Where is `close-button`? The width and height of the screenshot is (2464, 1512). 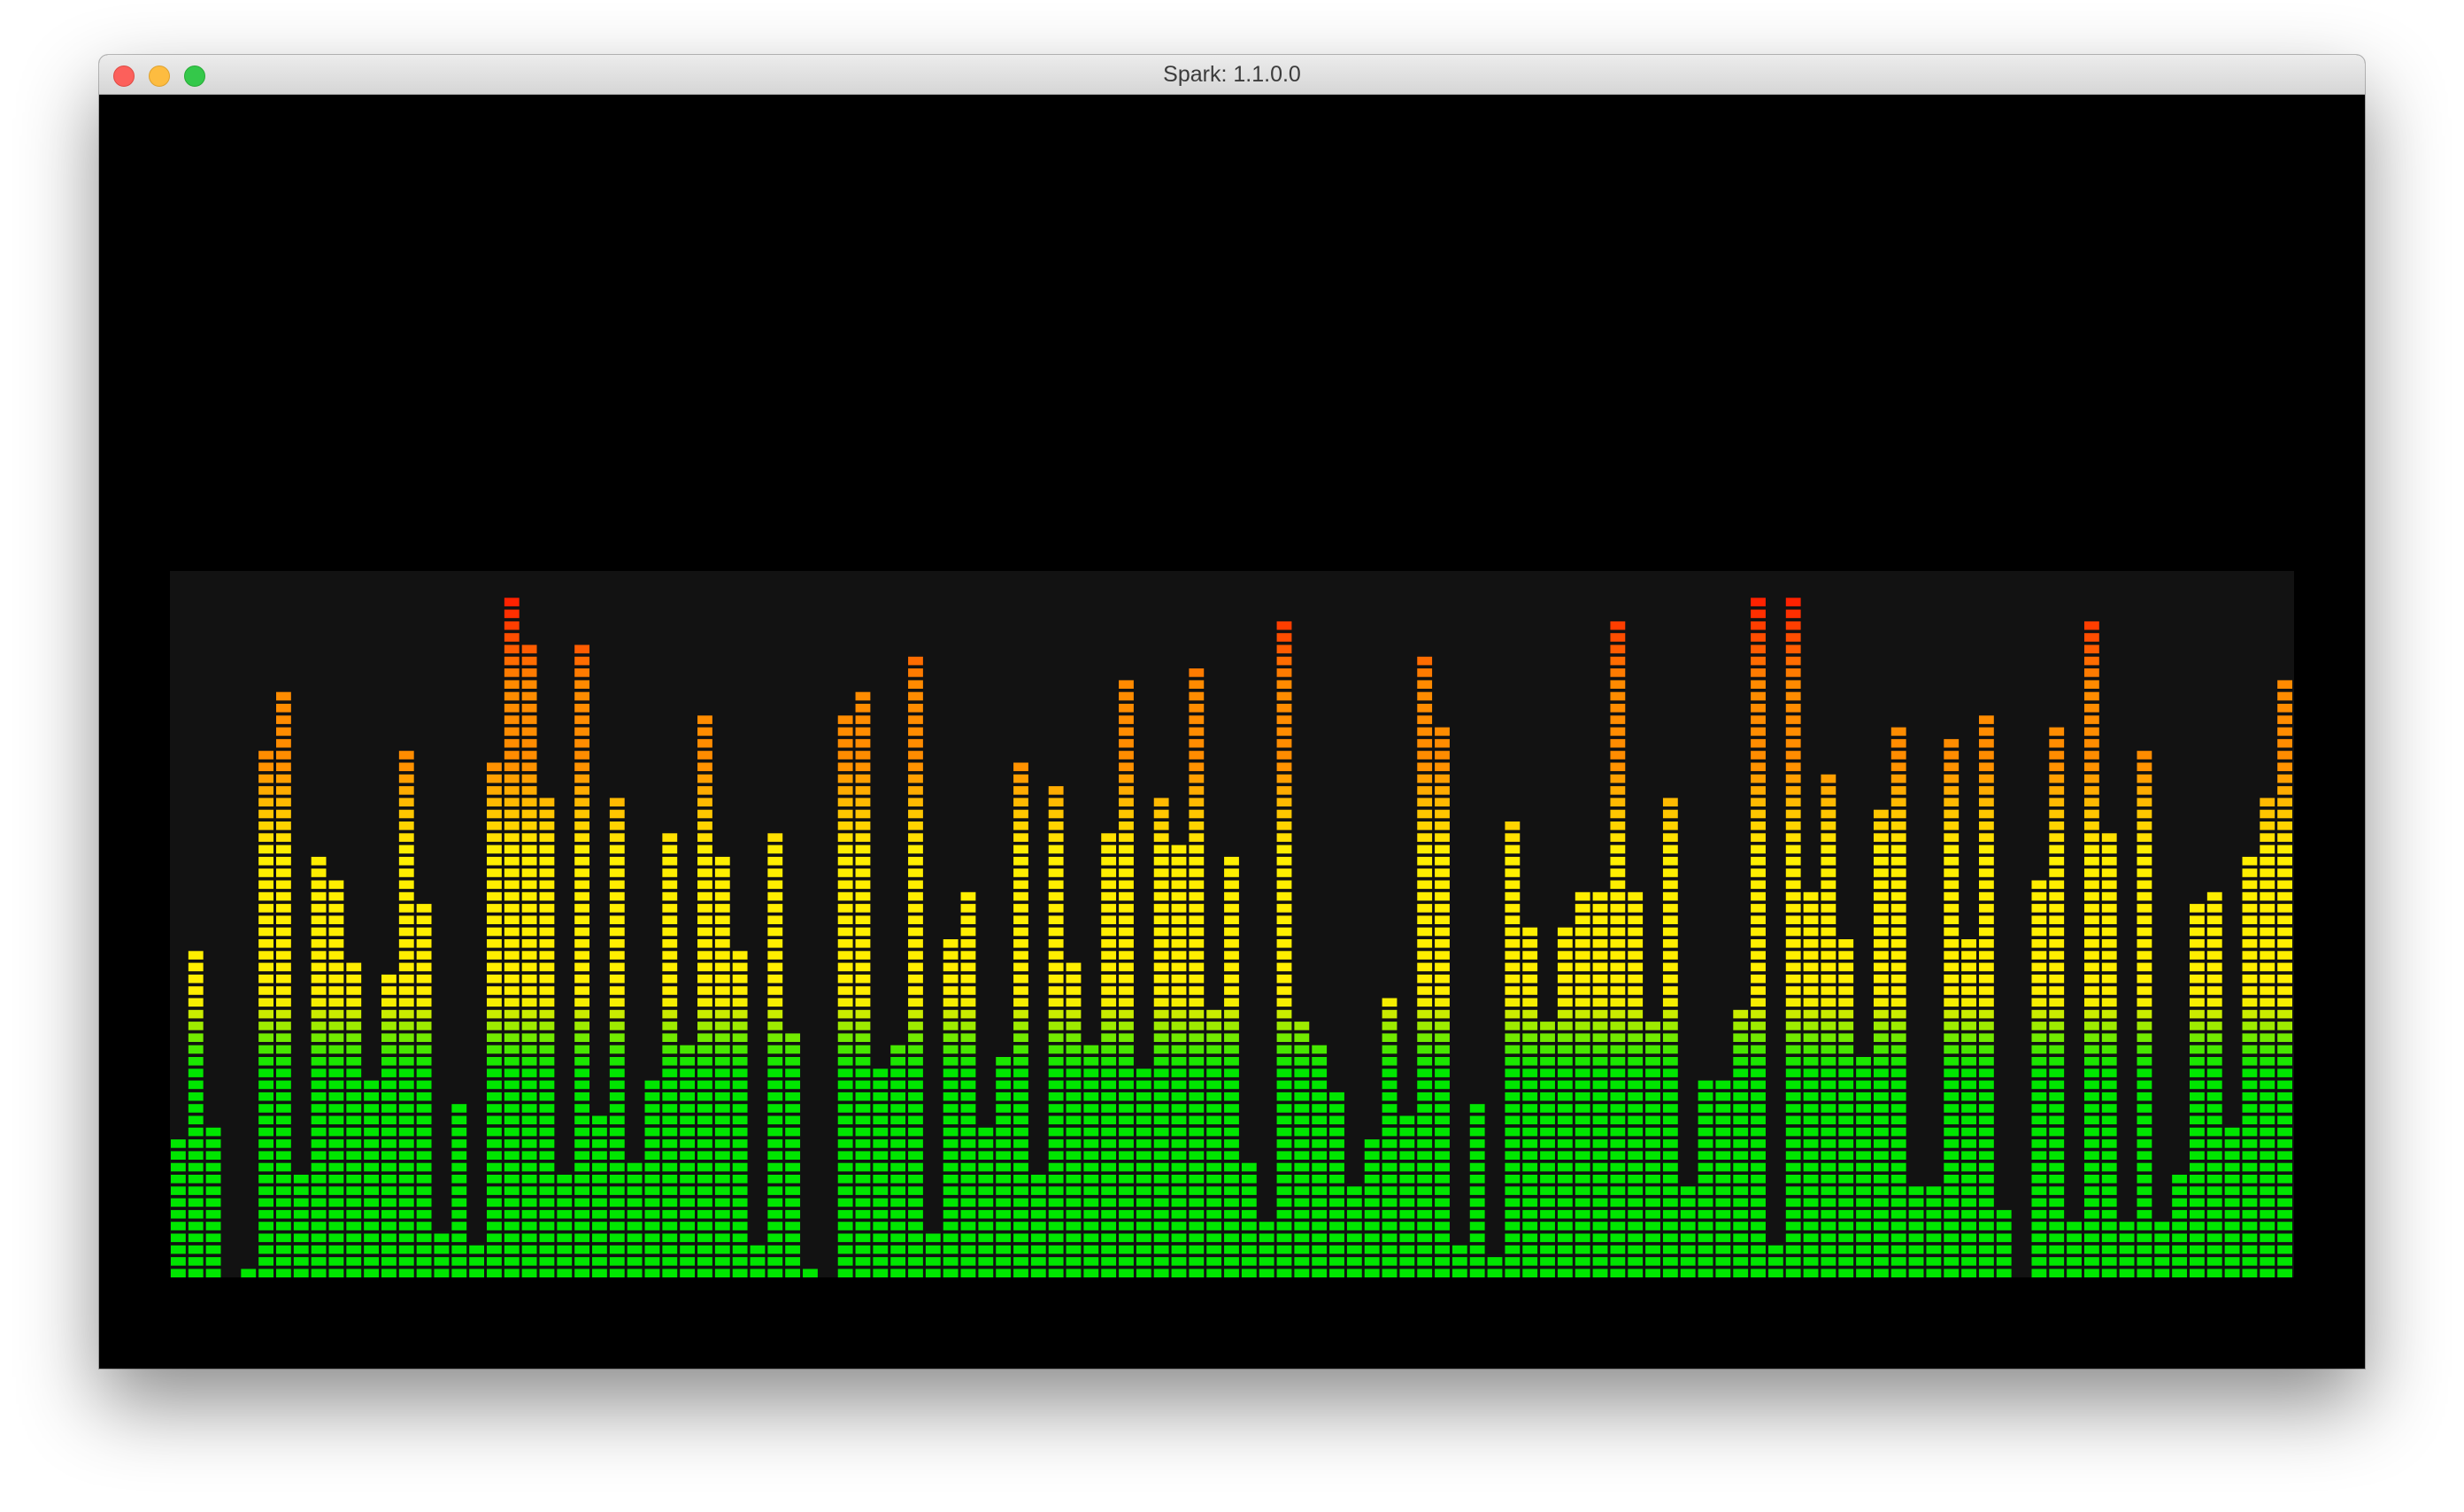
close-button is located at coordinates (124, 76).